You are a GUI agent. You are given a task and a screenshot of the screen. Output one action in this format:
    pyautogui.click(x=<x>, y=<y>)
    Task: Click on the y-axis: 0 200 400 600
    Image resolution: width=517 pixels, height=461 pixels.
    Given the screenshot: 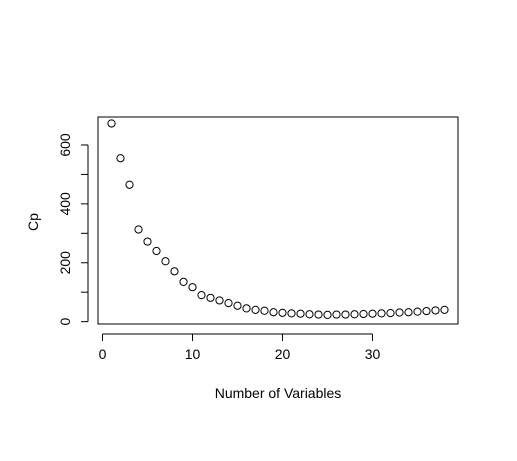 What is the action you would take?
    pyautogui.click(x=73, y=229)
    